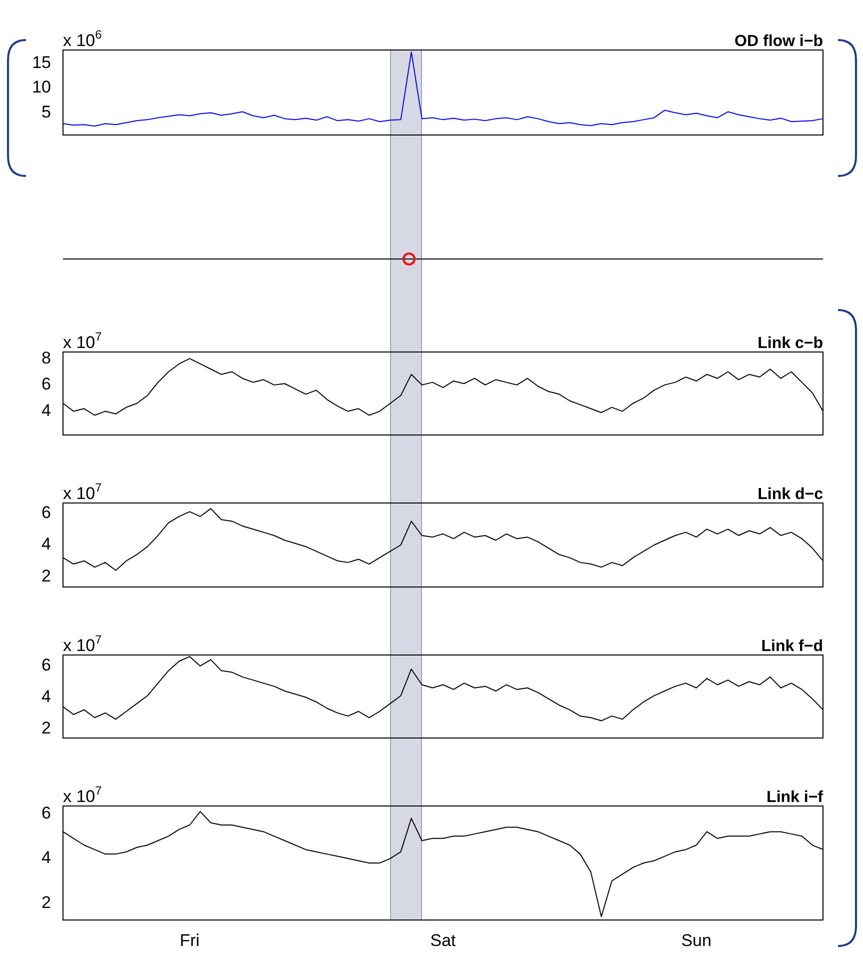 The image size is (863, 957). Describe the element at coordinates (791, 494) in the screenshot. I see `chart-title: Link d−c` at that location.